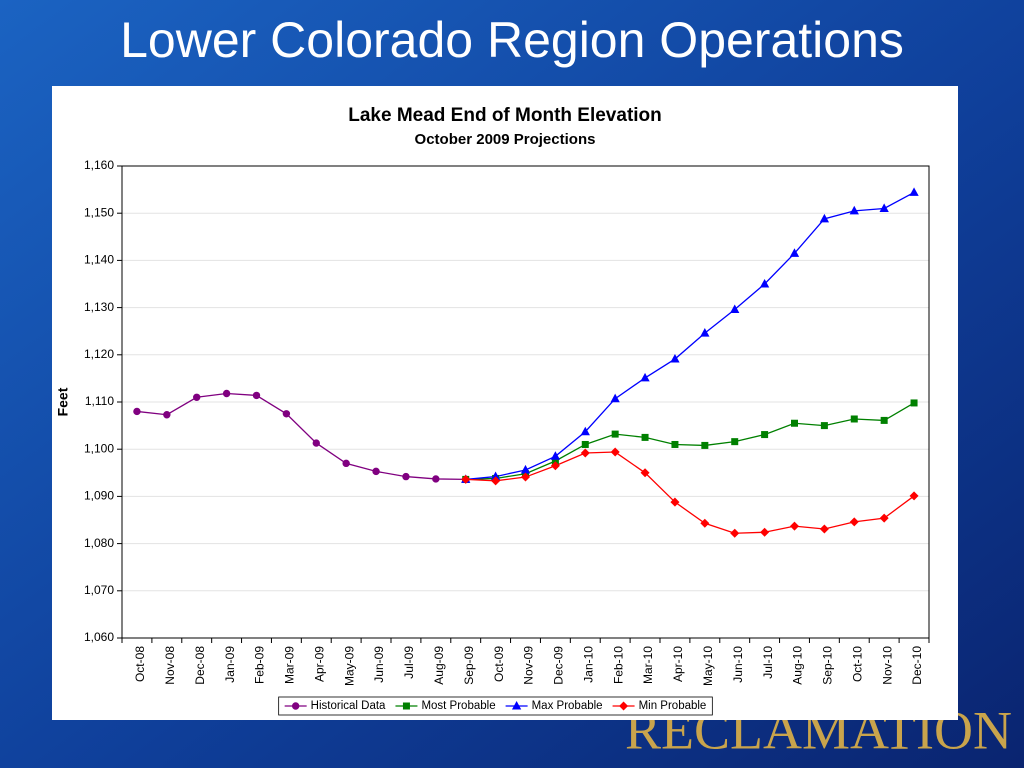 Image resolution: width=1024 pixels, height=768 pixels. What do you see at coordinates (99, 590) in the screenshot?
I see `y-tick-label: 1,070` at bounding box center [99, 590].